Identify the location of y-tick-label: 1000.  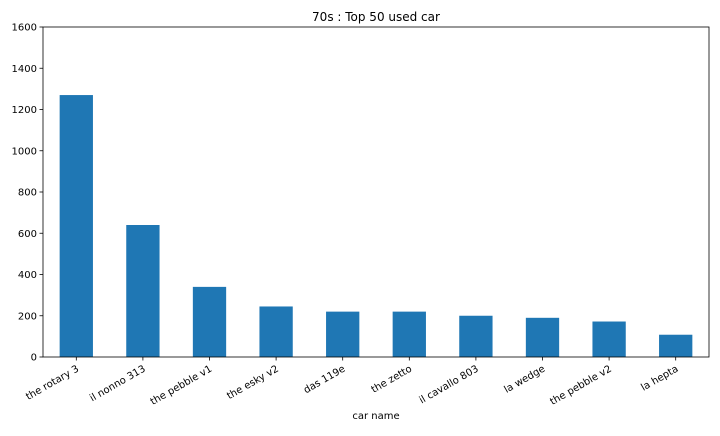
(24, 151).